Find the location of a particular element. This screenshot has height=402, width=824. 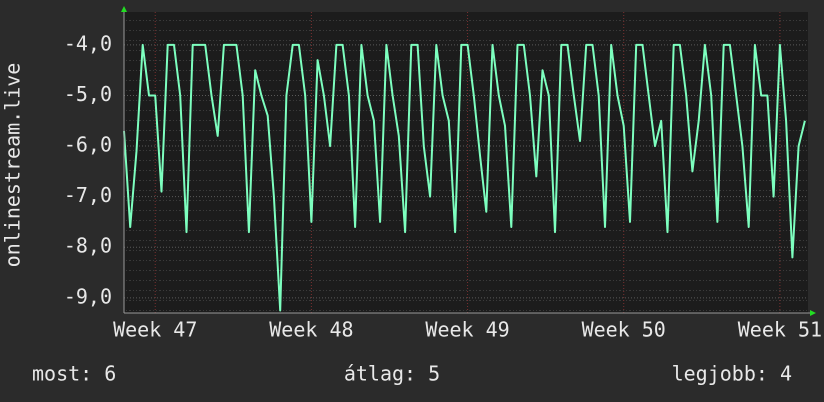

x-tick-label: Week 49 is located at coordinates (467, 330).